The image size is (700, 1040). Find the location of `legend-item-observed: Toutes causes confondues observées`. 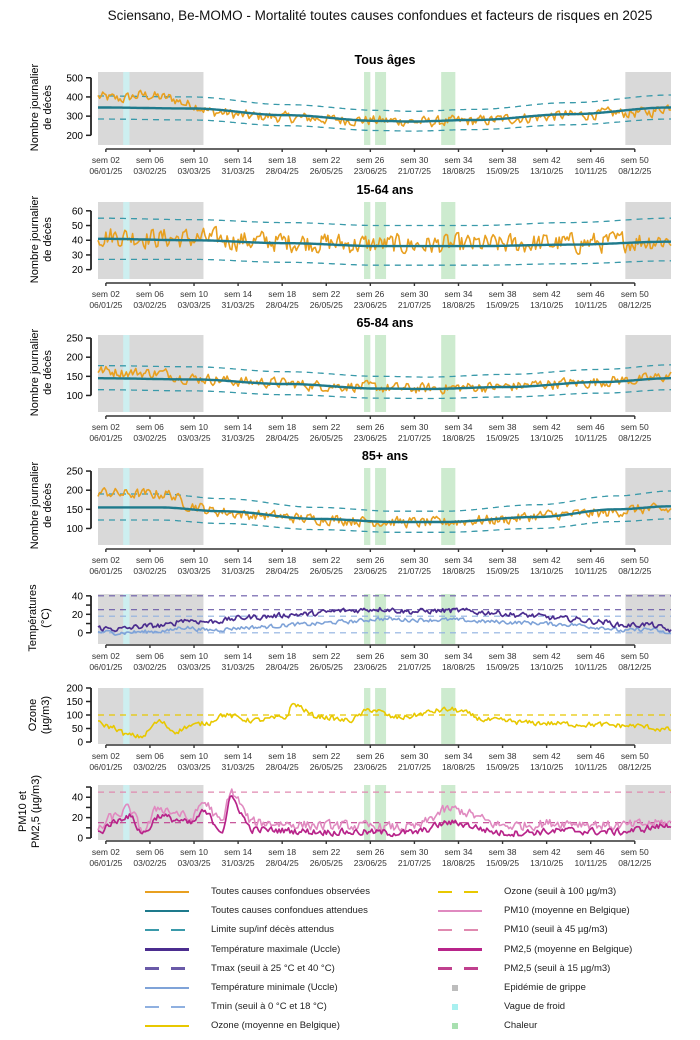

legend-item-observed: Toutes causes confondues observées is located at coordinates (257, 891).